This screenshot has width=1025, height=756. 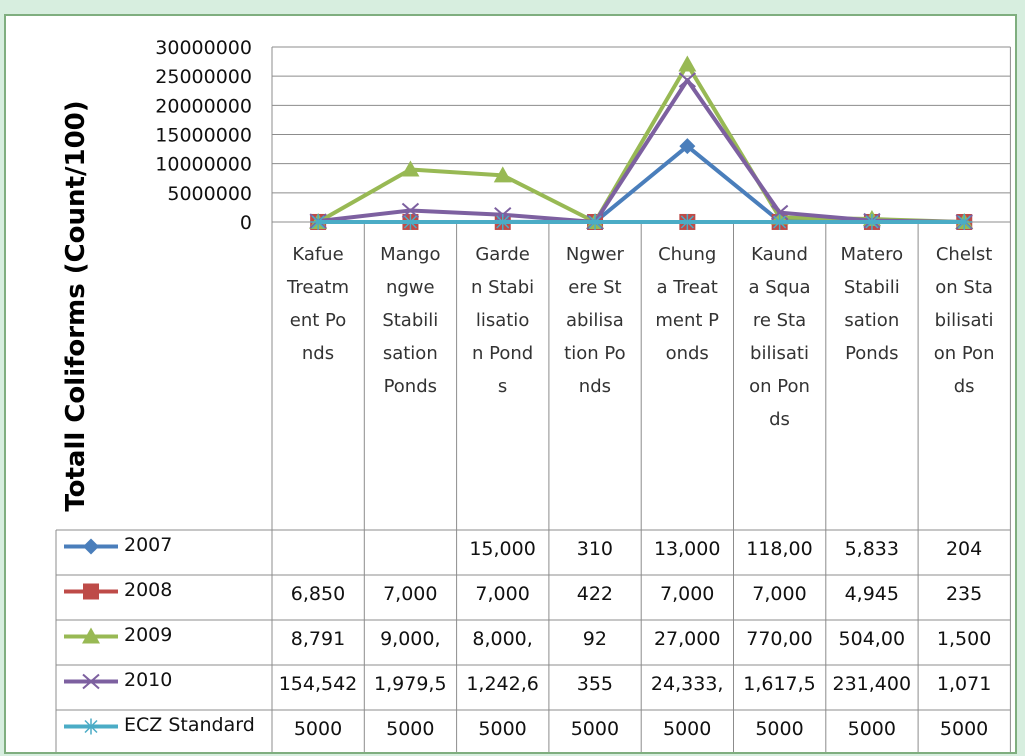 What do you see at coordinates (964, 594) in the screenshot?
I see `table-value: 235` at bounding box center [964, 594].